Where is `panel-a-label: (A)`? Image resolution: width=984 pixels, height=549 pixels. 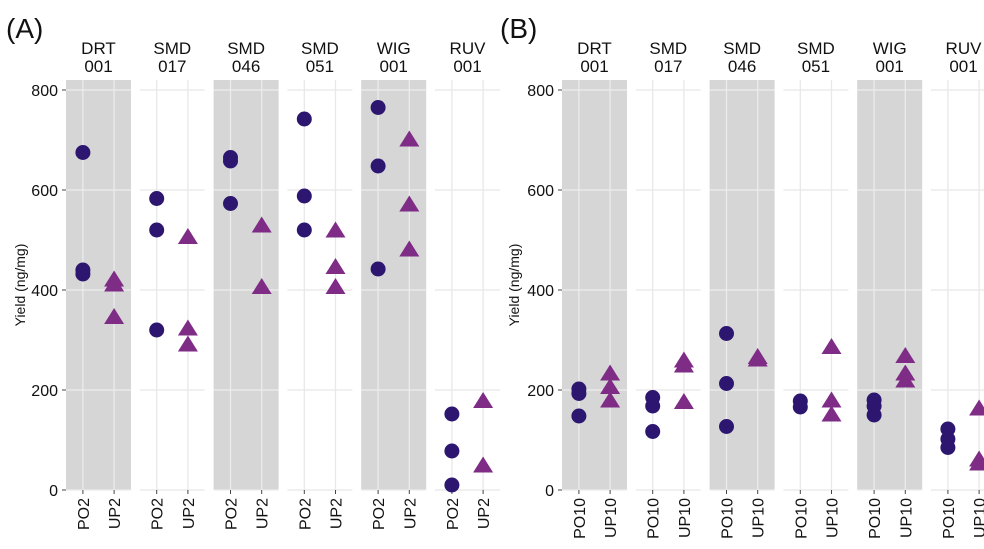
panel-a-label: (A) is located at coordinates (24, 28).